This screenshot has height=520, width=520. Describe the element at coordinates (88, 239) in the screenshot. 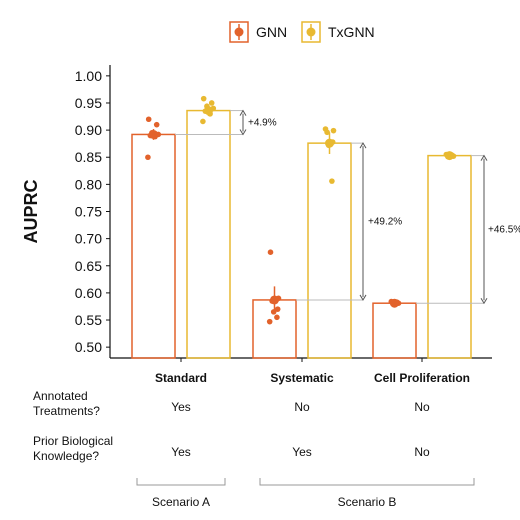

I see `y-tick-label: 0.70` at that location.